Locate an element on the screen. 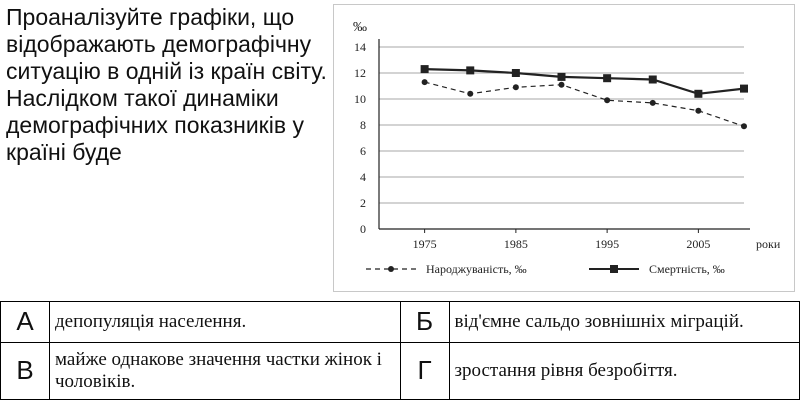 This screenshot has width=800, height=400. answer-letter-c: В is located at coordinates (25, 370).